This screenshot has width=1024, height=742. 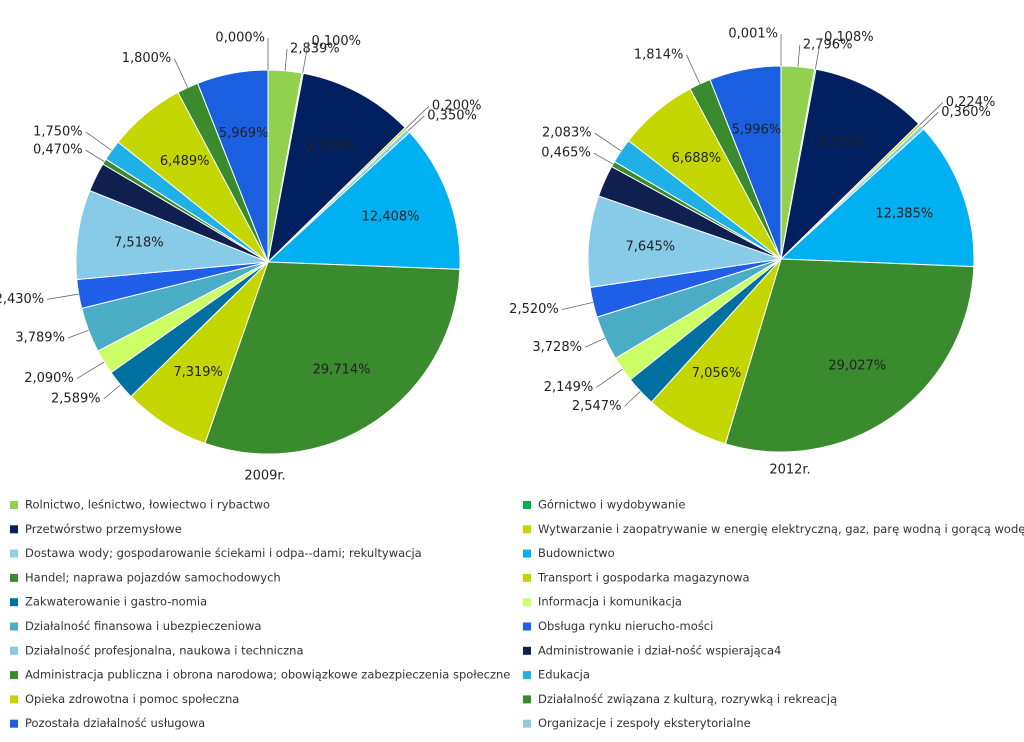 What do you see at coordinates (185, 161) in the screenshot?
I see `data-label: 6,489%` at bounding box center [185, 161].